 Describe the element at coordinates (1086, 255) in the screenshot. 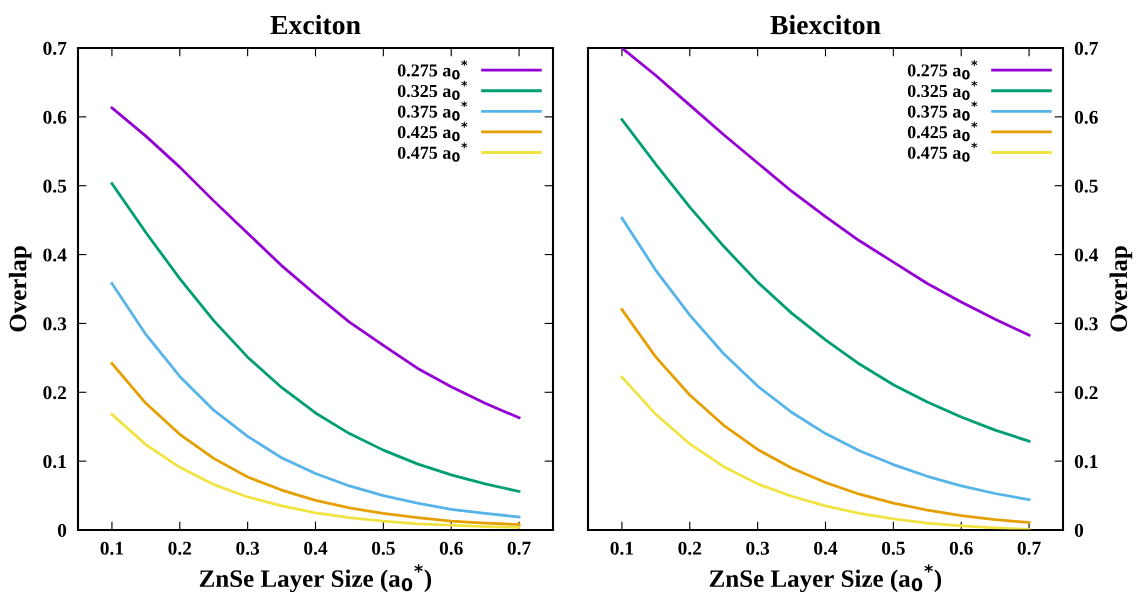

I see `y2-tick-label: 0.4` at that location.